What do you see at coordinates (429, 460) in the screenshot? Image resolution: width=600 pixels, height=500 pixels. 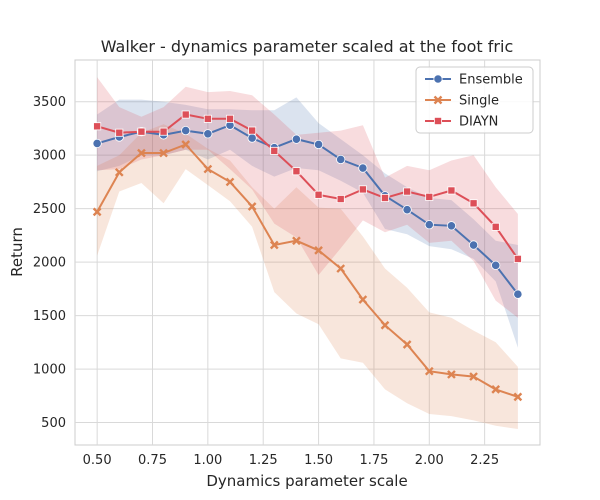 I see `x-tick-label: 2.00` at bounding box center [429, 460].